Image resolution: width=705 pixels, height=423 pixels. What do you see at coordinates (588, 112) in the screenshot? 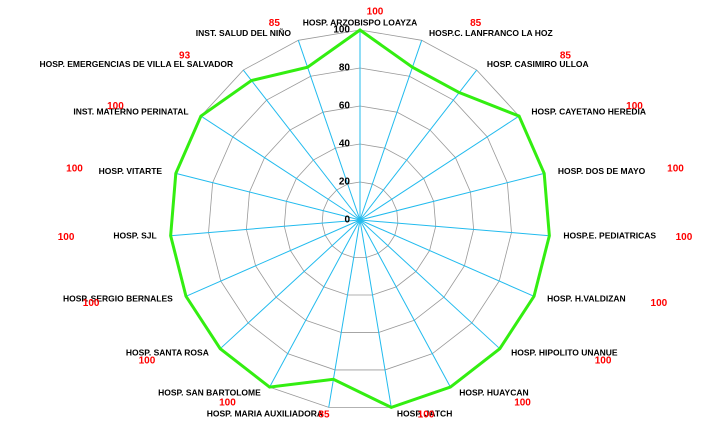
I see `category-label: HOSP. CAYETANO HEREDIA` at bounding box center [588, 112].